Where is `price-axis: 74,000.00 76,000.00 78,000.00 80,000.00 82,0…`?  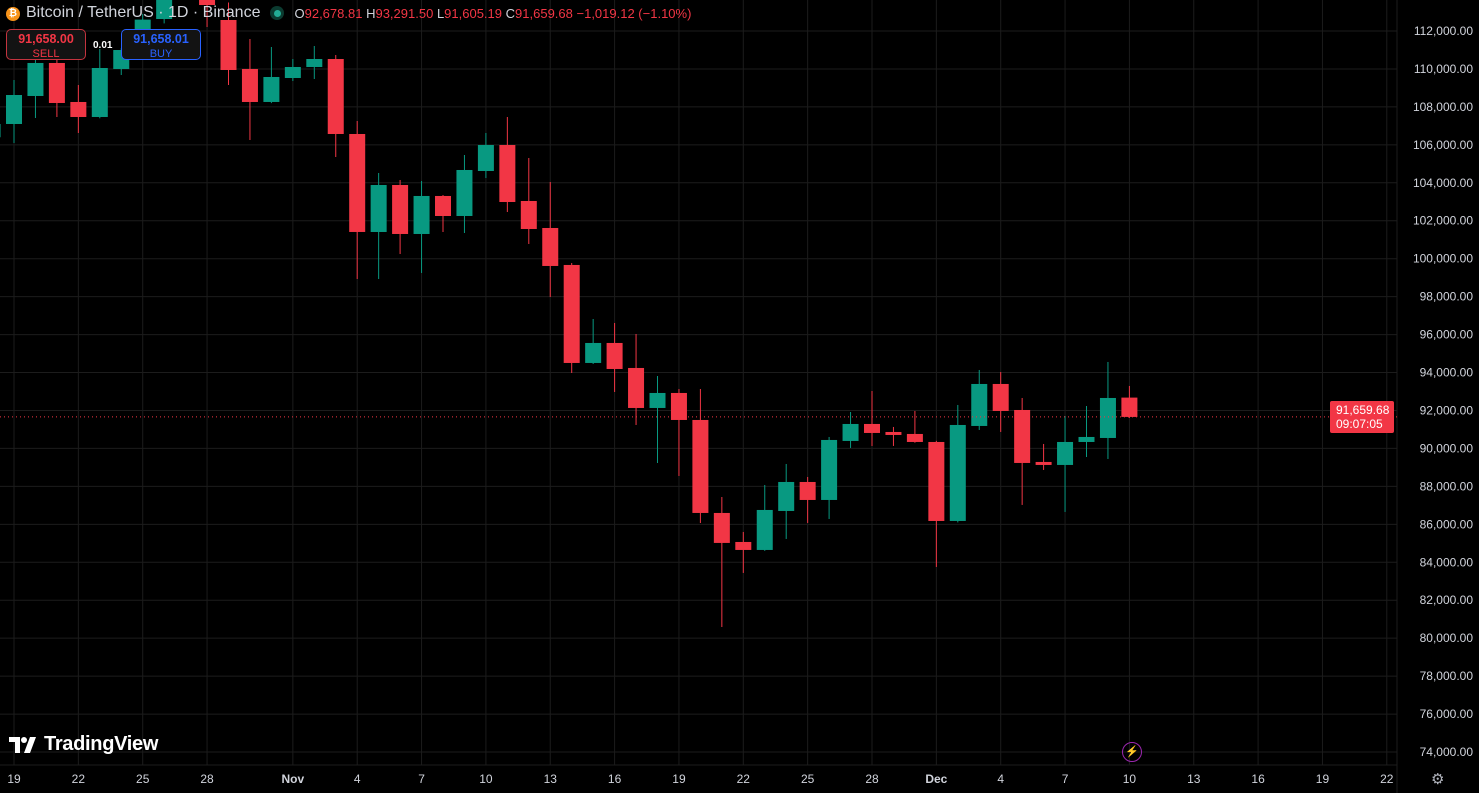
price-axis: 74,000.00 76,000.00 78,000.00 80,000.00 82,0… is located at coordinates (1443, 391).